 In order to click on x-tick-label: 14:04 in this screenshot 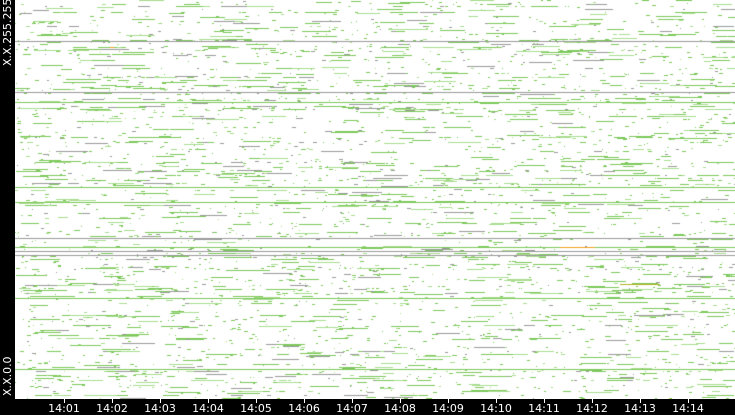, I will do `click(208, 408)`.